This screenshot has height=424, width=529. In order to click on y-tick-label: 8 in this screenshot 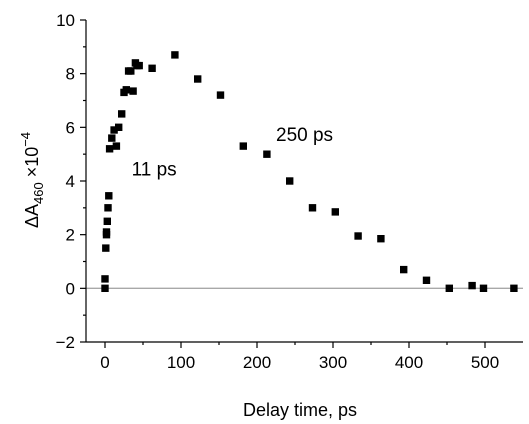, I will do `click(70, 74)`.